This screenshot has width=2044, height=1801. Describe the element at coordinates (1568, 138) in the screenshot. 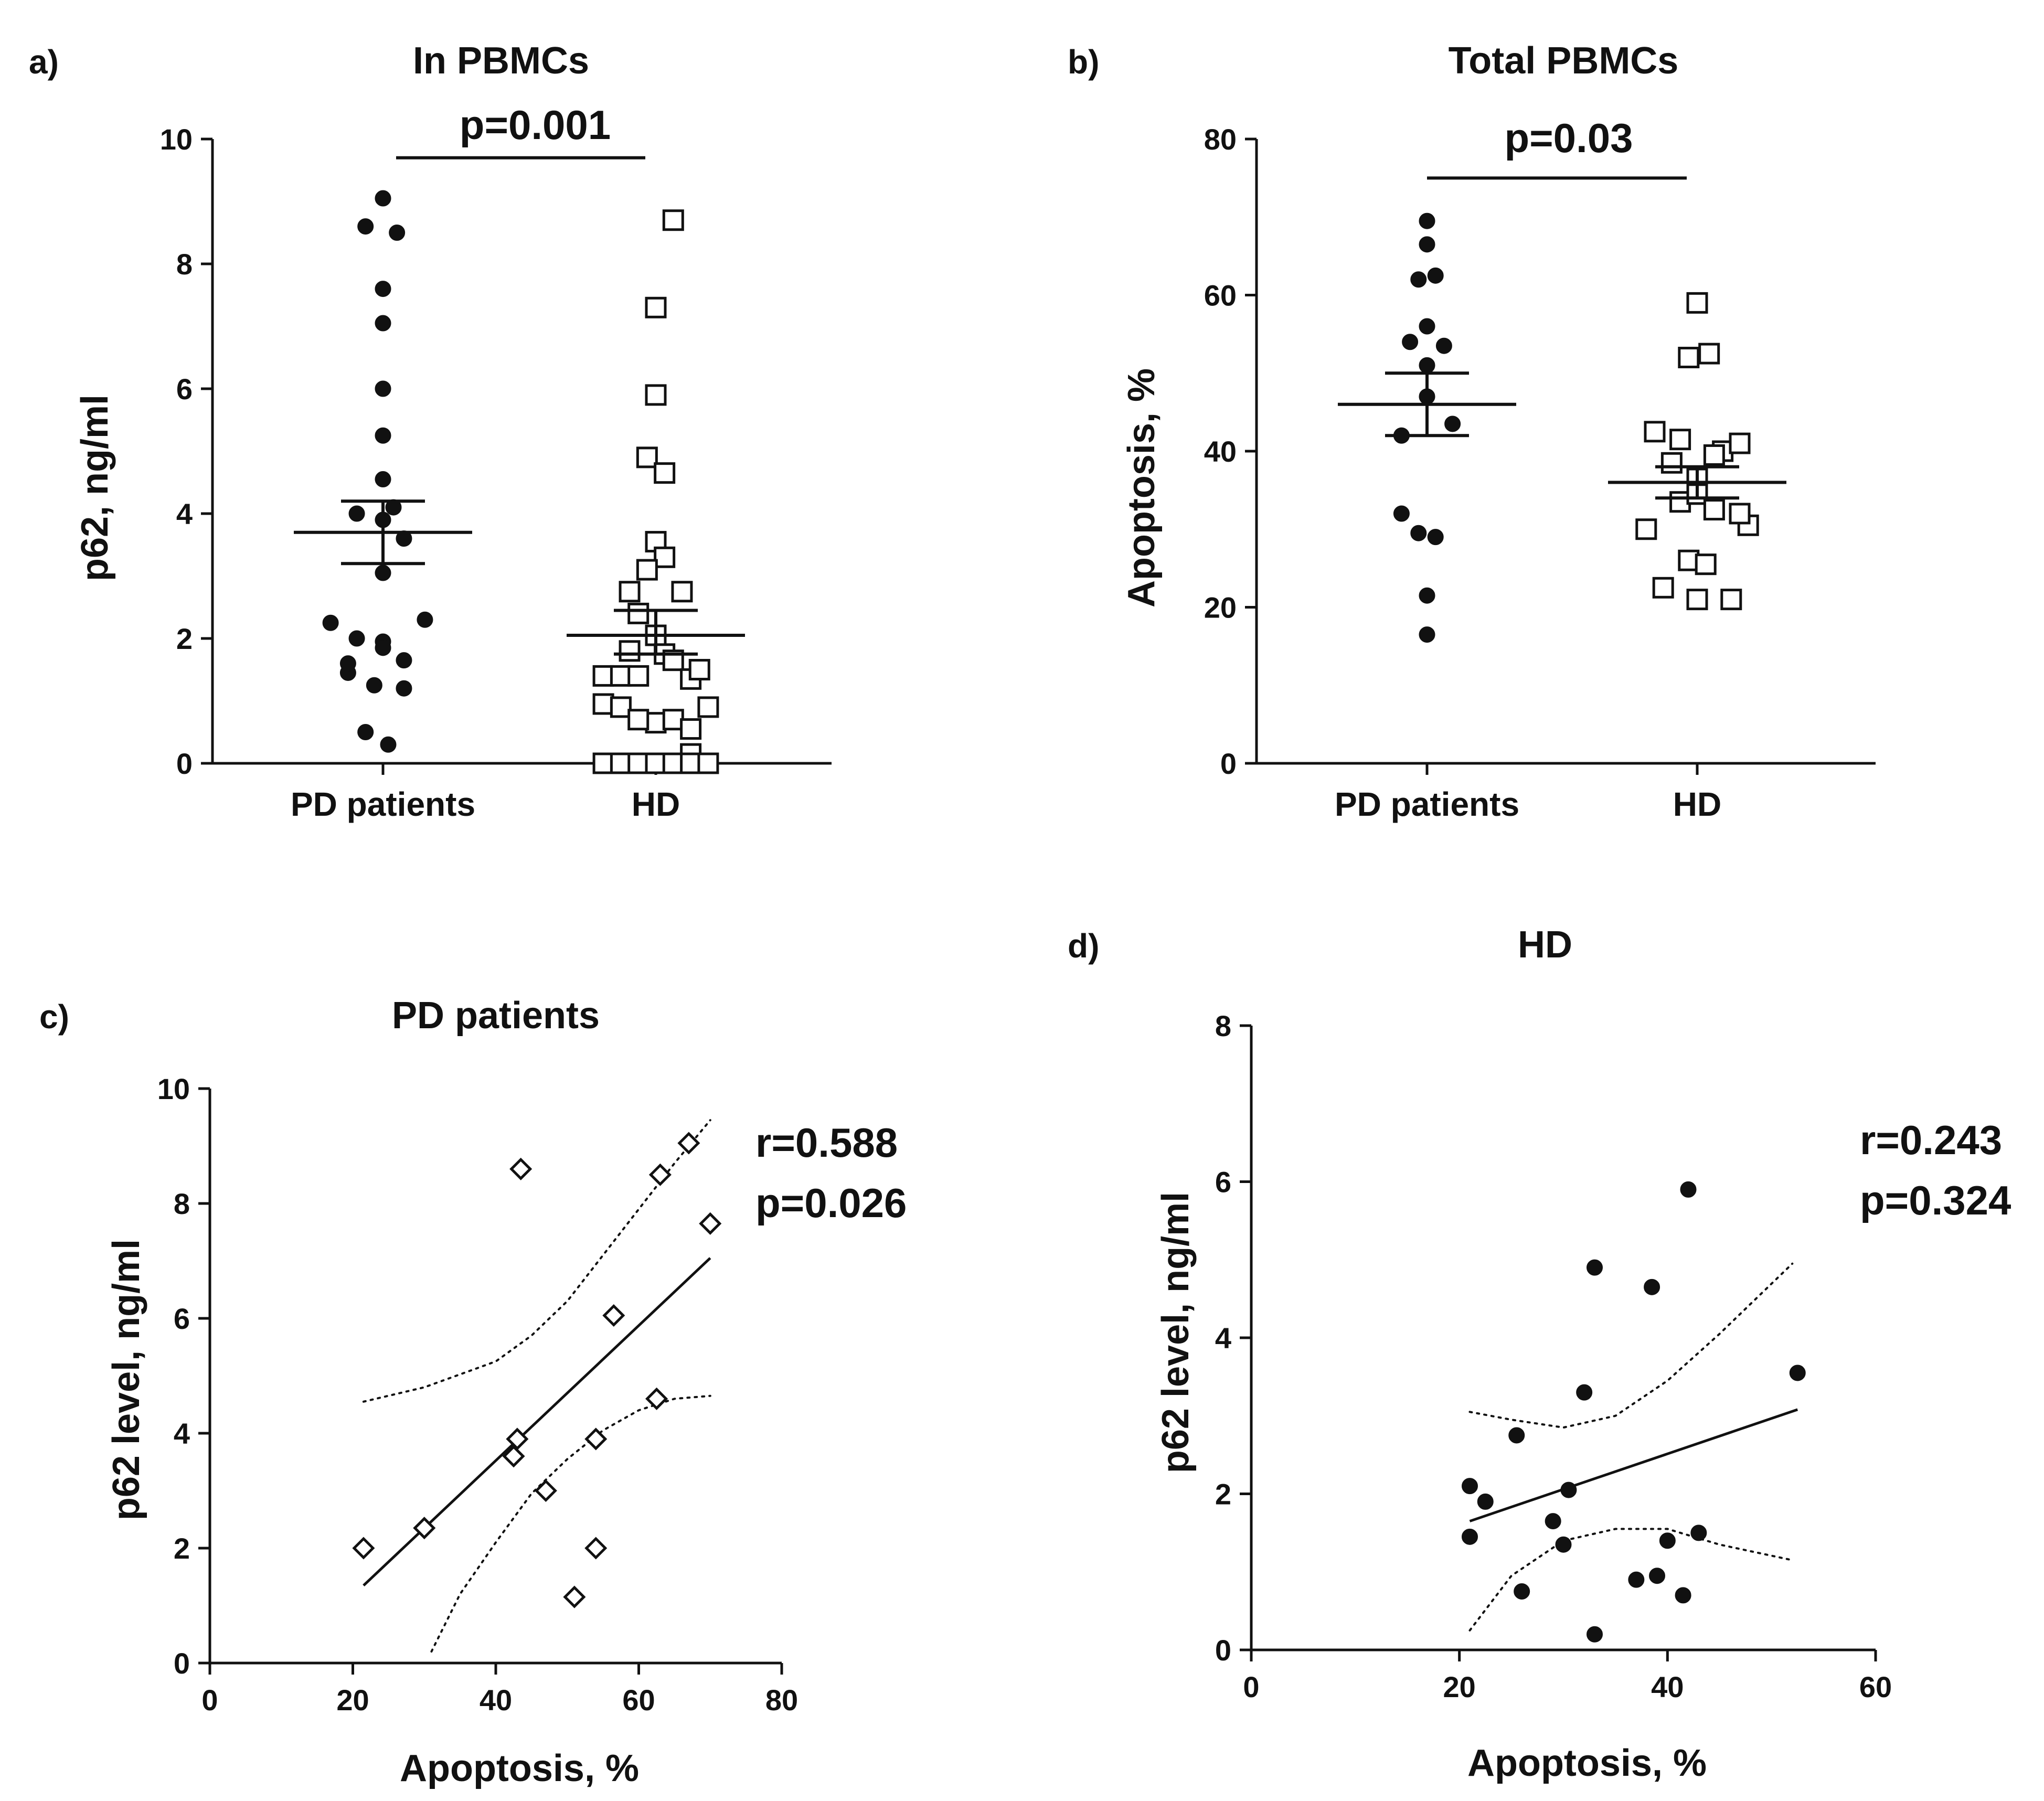

I see `panel-b-significance-label: p=0.03` at that location.